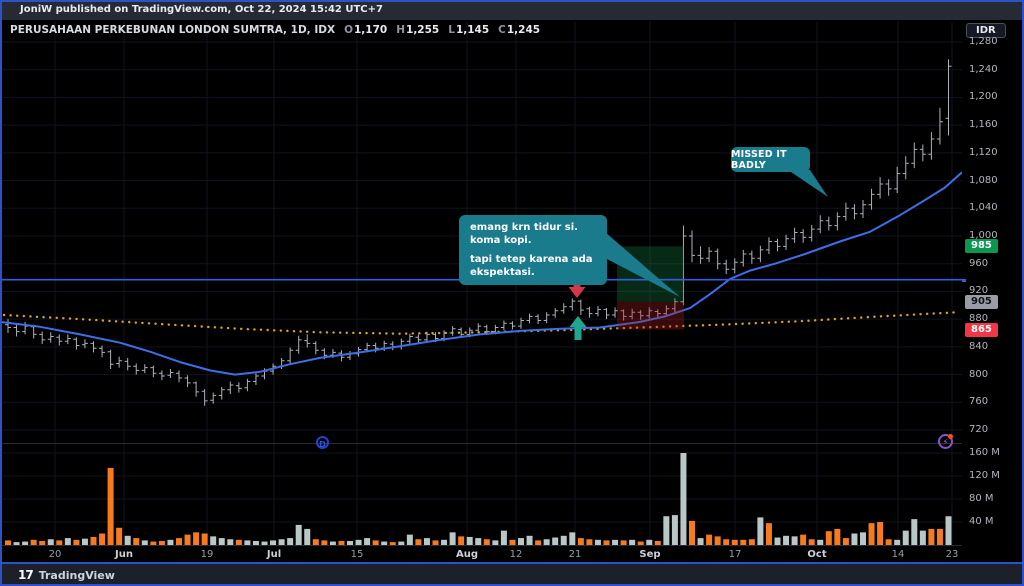 This screenshot has width=1024, height=586. I want to click on dividend-marker-icon: D, so click(322, 442).